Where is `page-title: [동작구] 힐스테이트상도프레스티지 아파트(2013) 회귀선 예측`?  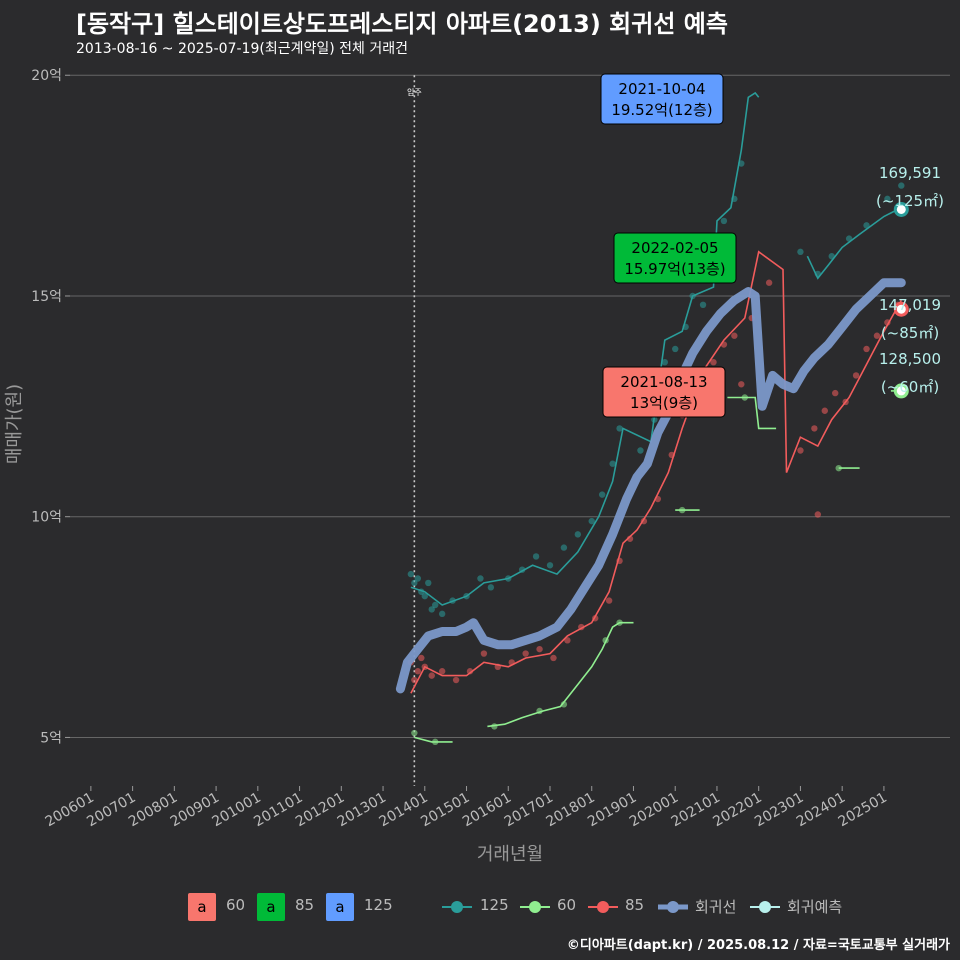
page-title: [동작구] 힐스테이트상도프레스티지 아파트(2013) 회귀선 예측 is located at coordinates (402, 24).